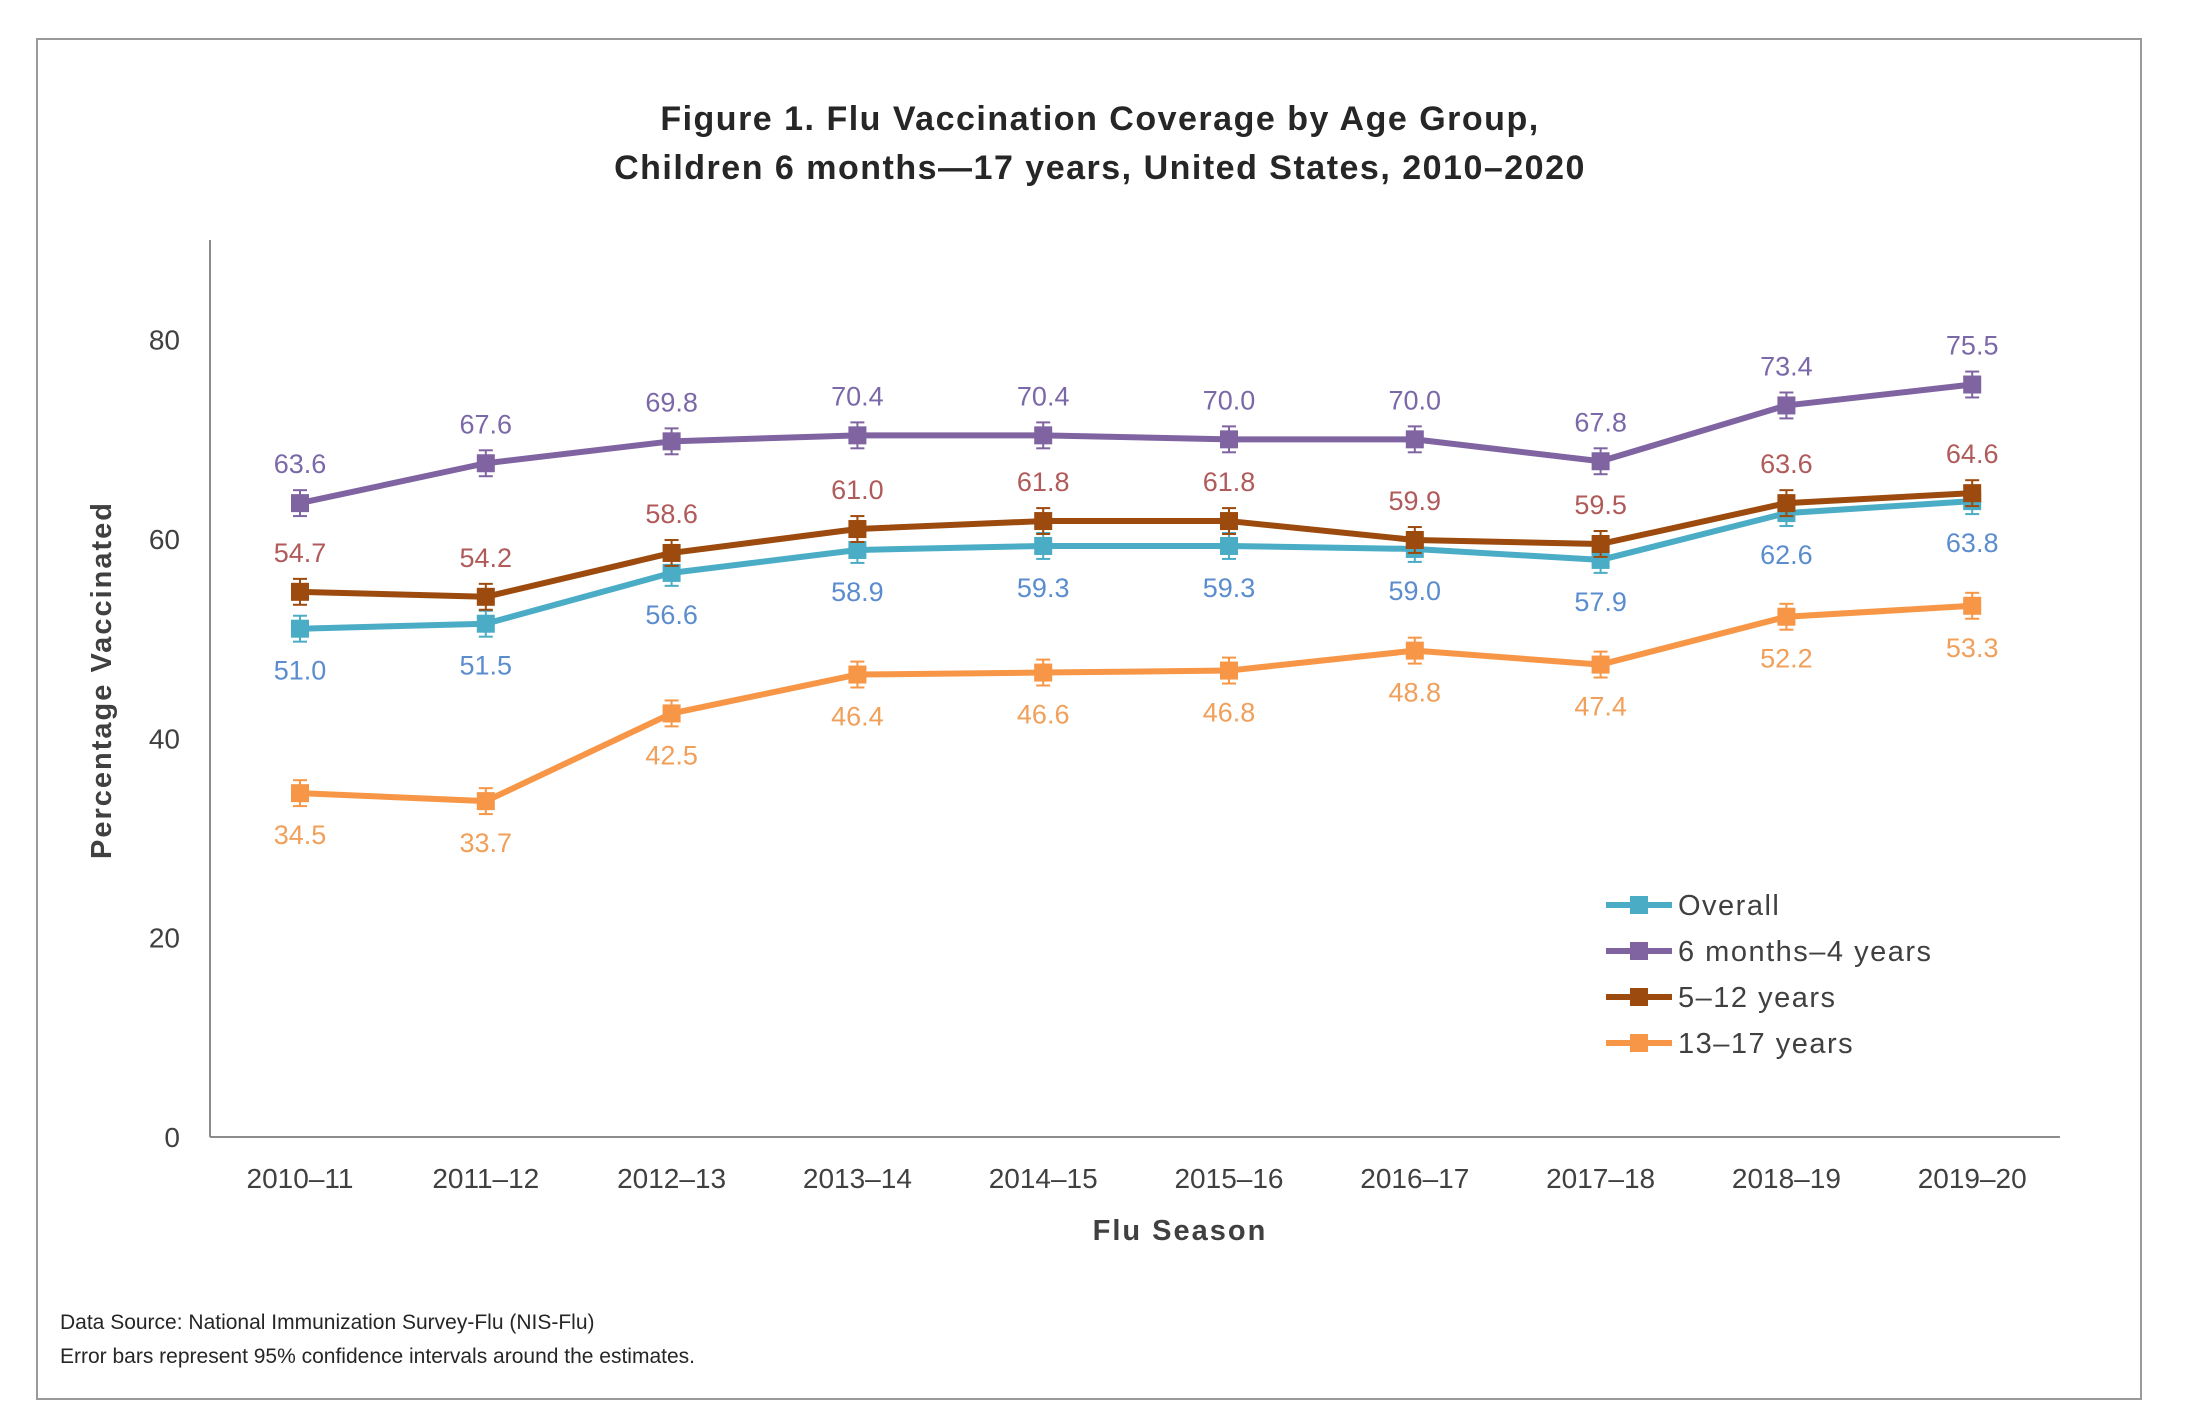  What do you see at coordinates (1972, 543) in the screenshot?
I see `data-label: 63.8` at bounding box center [1972, 543].